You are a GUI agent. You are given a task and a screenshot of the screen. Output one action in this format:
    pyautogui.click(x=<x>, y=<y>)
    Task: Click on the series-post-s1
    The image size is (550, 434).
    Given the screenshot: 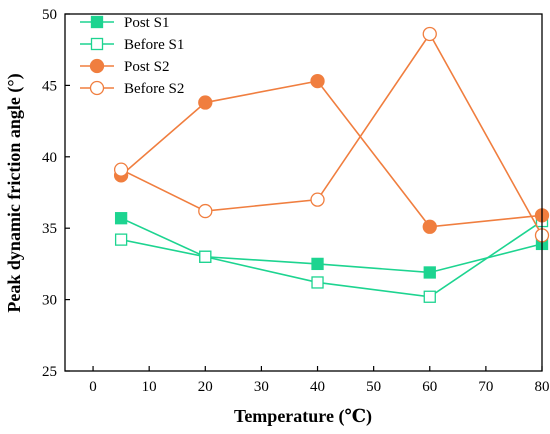 What is the action you would take?
    pyautogui.click(x=331, y=245)
    